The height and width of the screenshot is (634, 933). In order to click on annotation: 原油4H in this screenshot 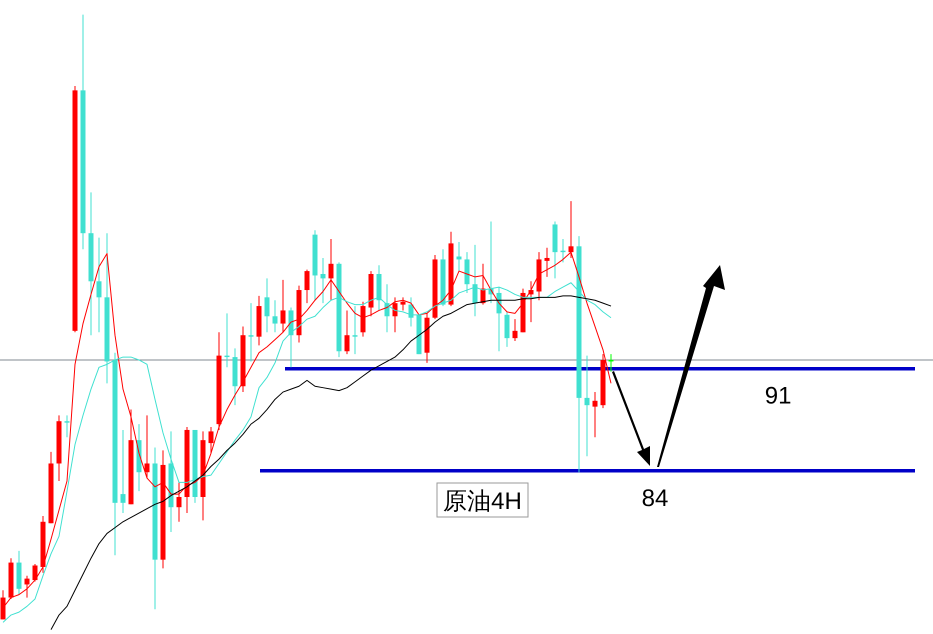, I will do `click(482, 501)`.